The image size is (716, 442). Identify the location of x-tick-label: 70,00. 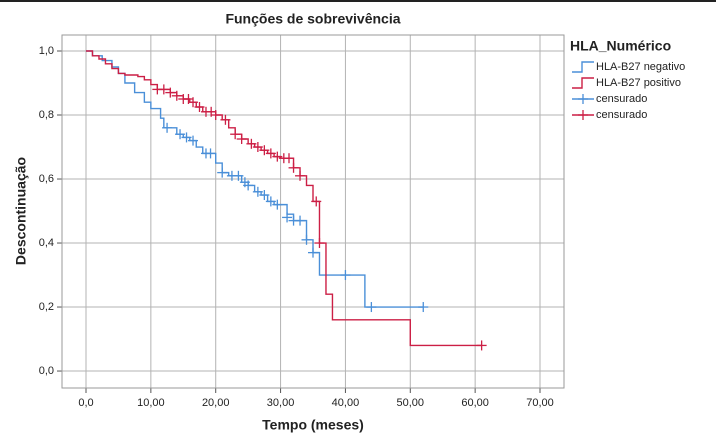
(540, 403).